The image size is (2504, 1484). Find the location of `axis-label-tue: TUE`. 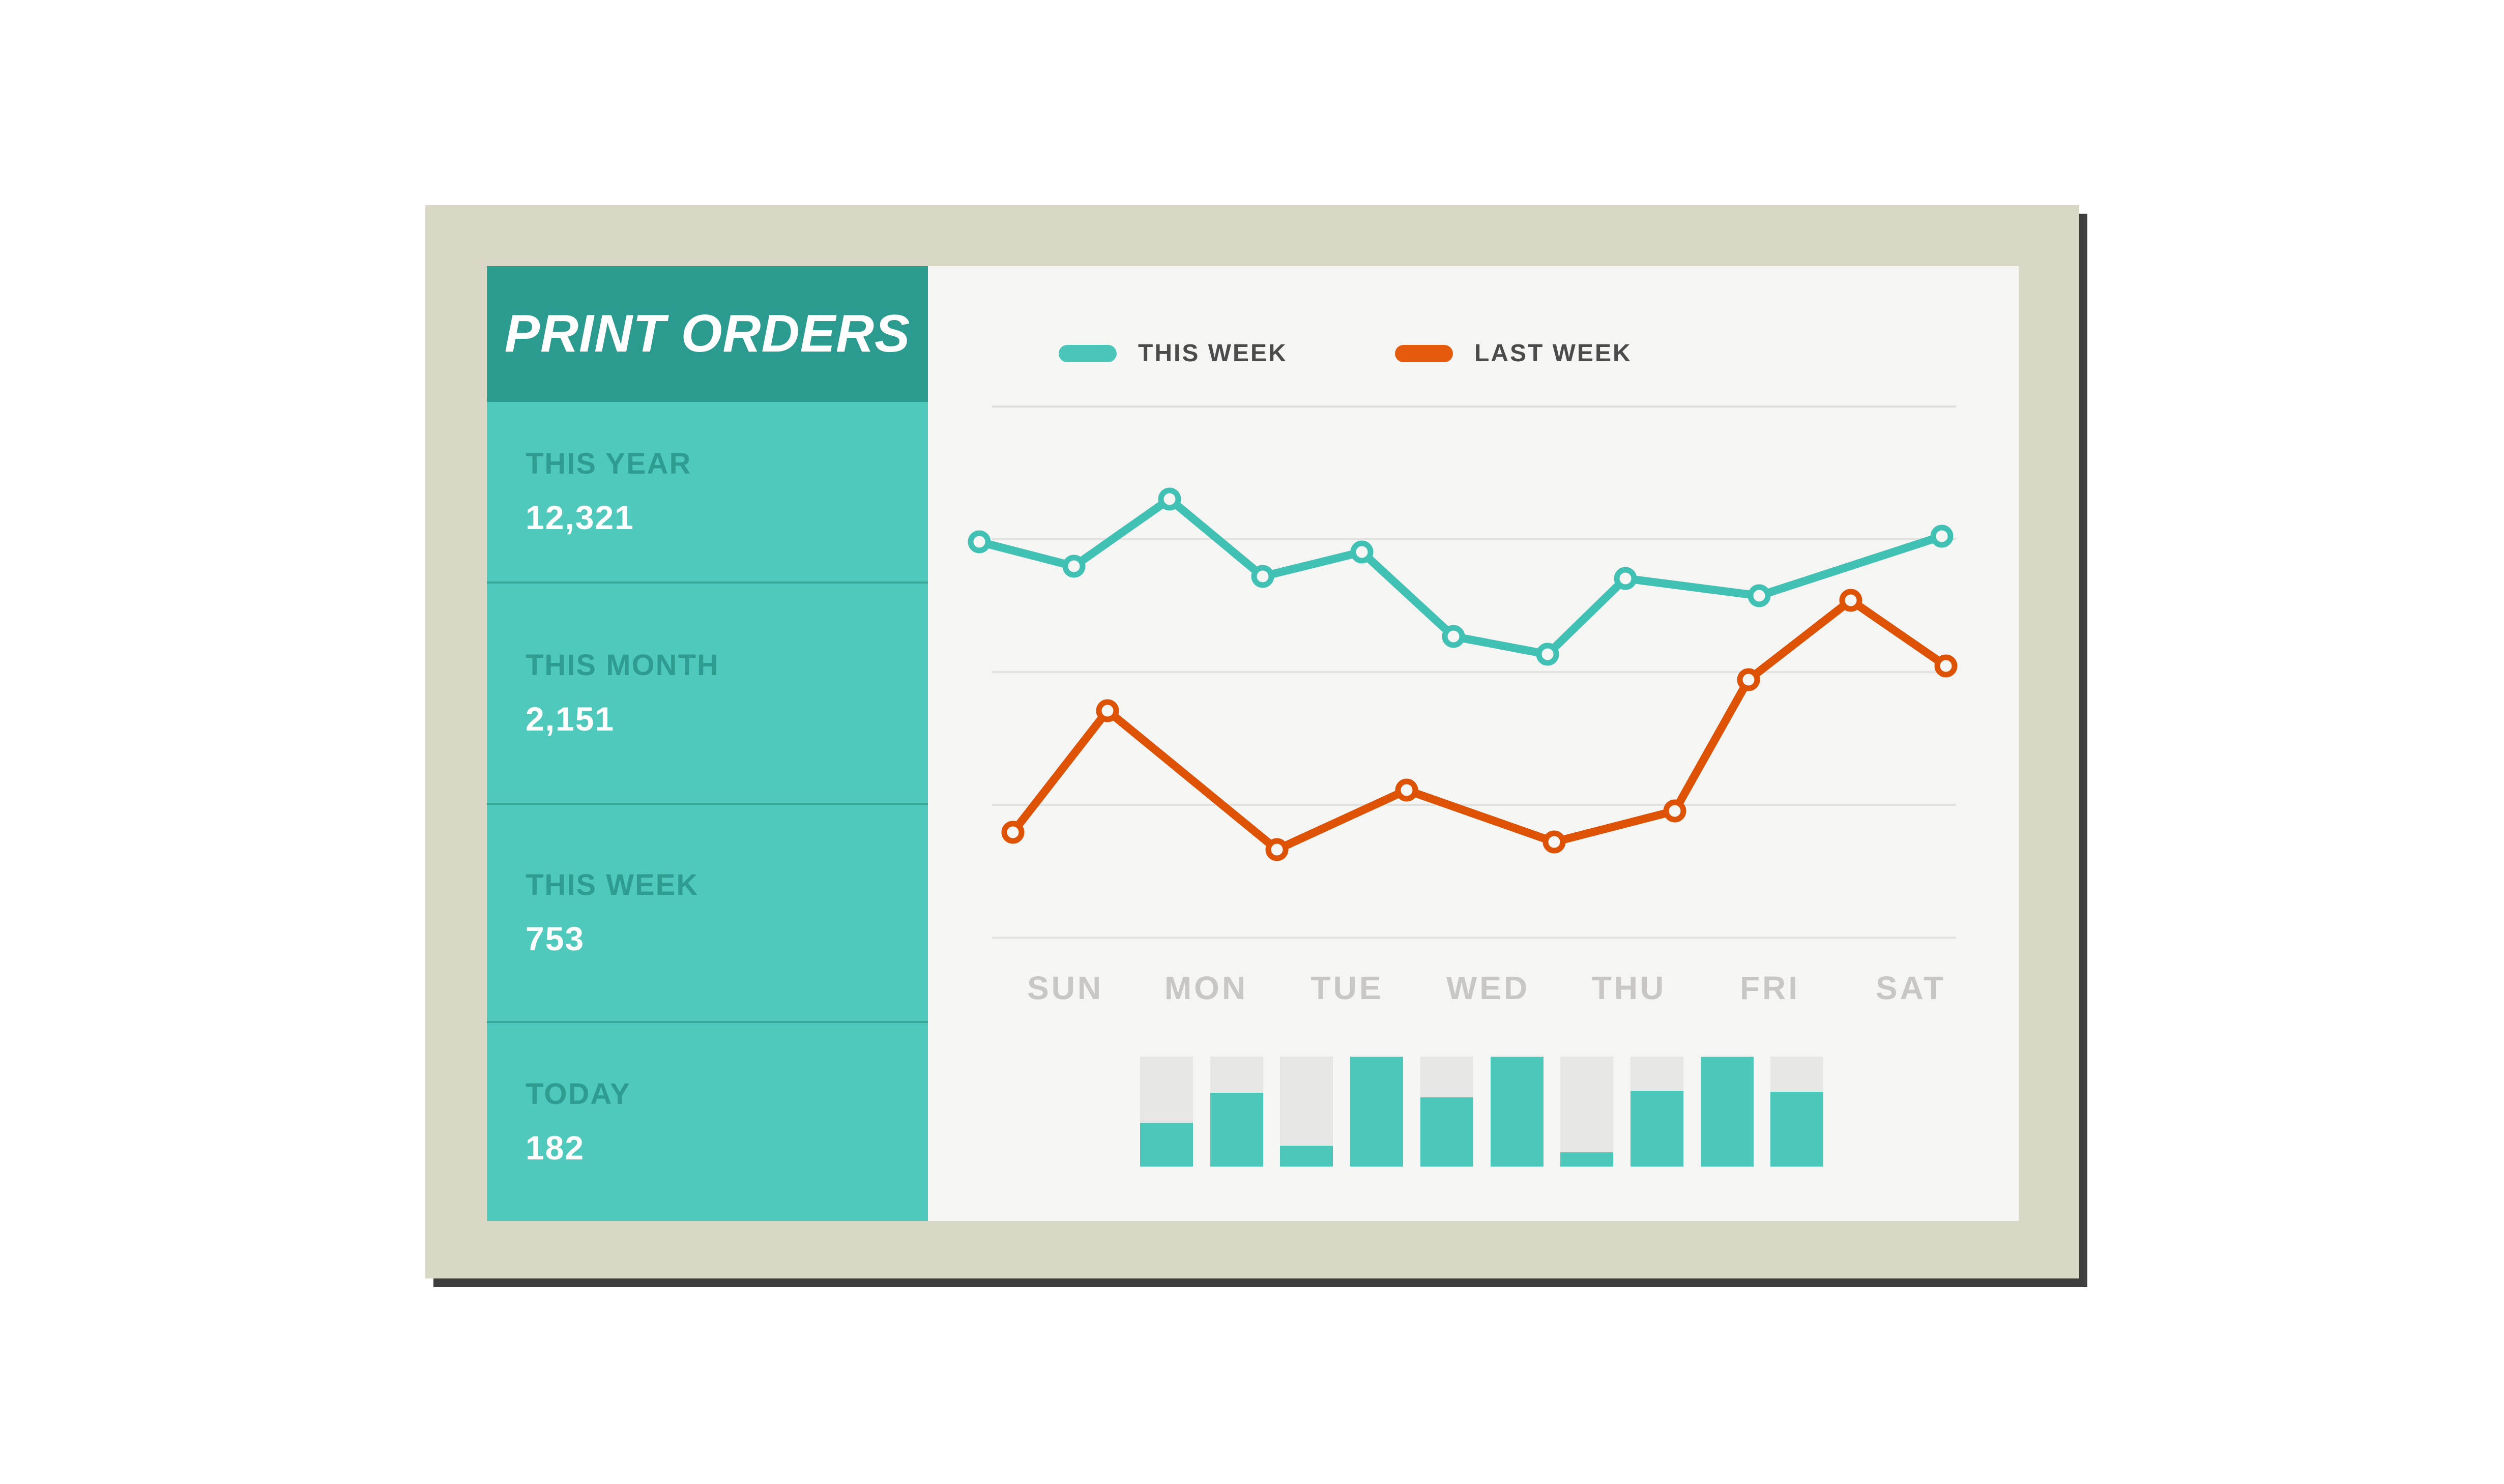

axis-label-tue: TUE is located at coordinates (1347, 988).